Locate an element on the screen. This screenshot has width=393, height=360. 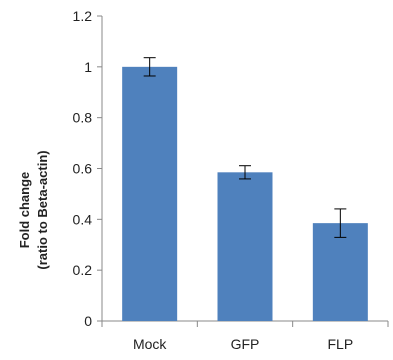
x-category-label: GFP is located at coordinates (245, 344).